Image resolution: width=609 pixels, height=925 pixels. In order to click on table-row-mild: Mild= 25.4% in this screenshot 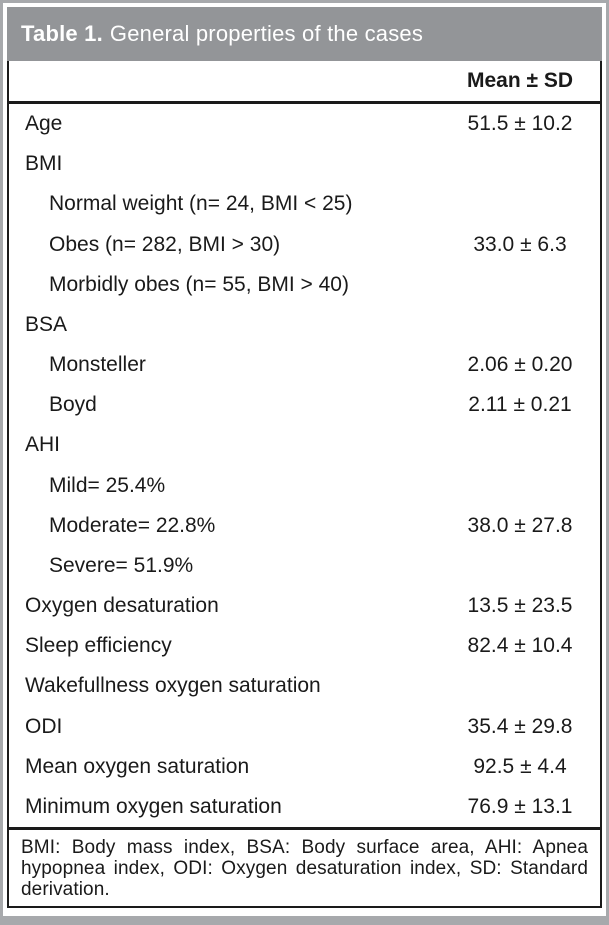, I will do `click(304, 486)`.